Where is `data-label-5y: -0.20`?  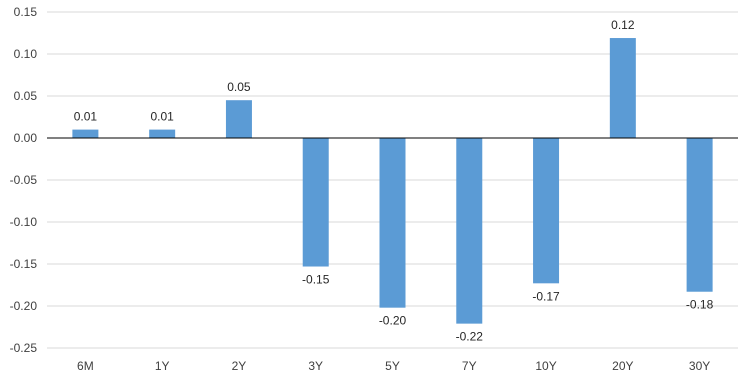
data-label-5y: -0.20 is located at coordinates (393, 321).